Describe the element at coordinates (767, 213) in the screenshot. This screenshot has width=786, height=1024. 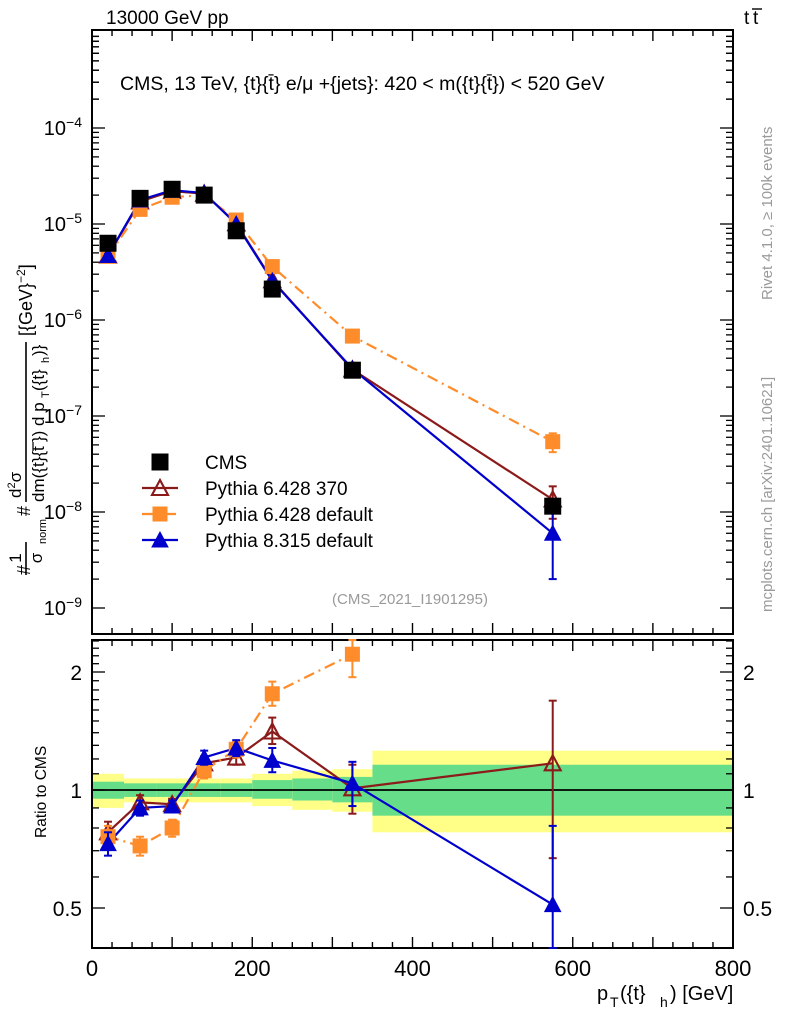
I see `rivet-version-label: Rivet 4.1.0, ≥ 100k events` at that location.